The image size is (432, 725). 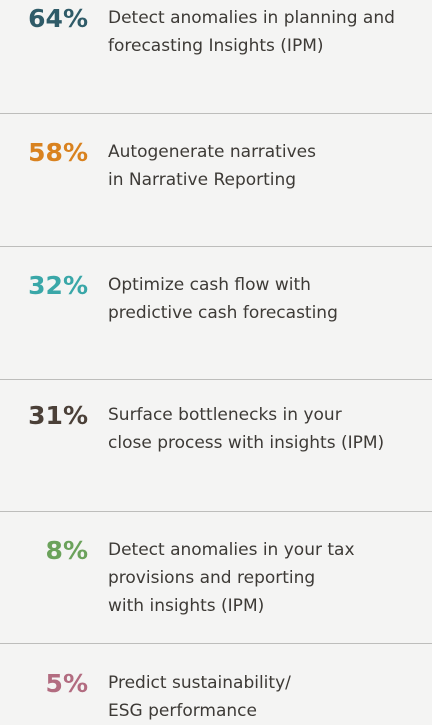 I want to click on stat-description: Predict sustainability/ESG performance, so click(x=199, y=697).